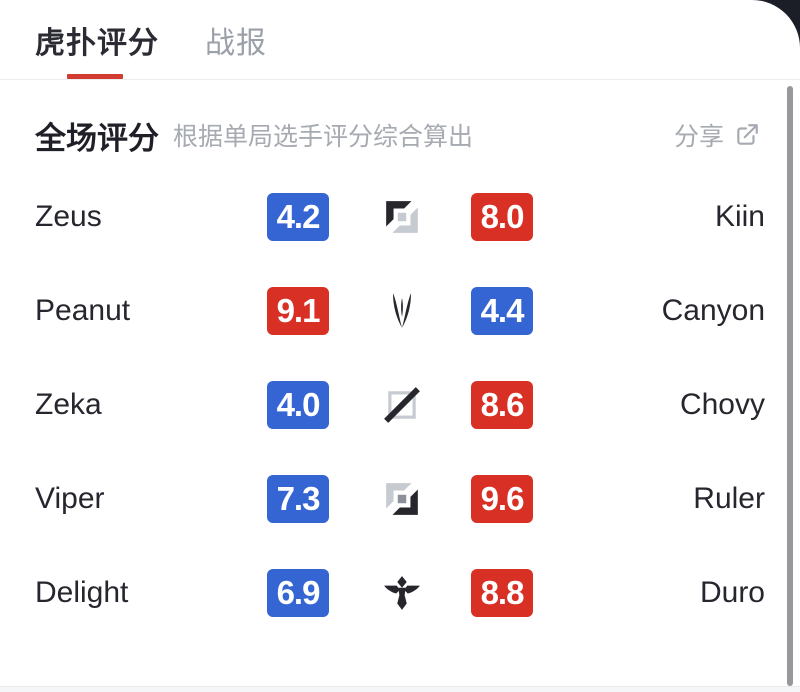 The width and height of the screenshot is (800, 692). What do you see at coordinates (298, 217) in the screenshot?
I see `score-badge-left: 4.2` at bounding box center [298, 217].